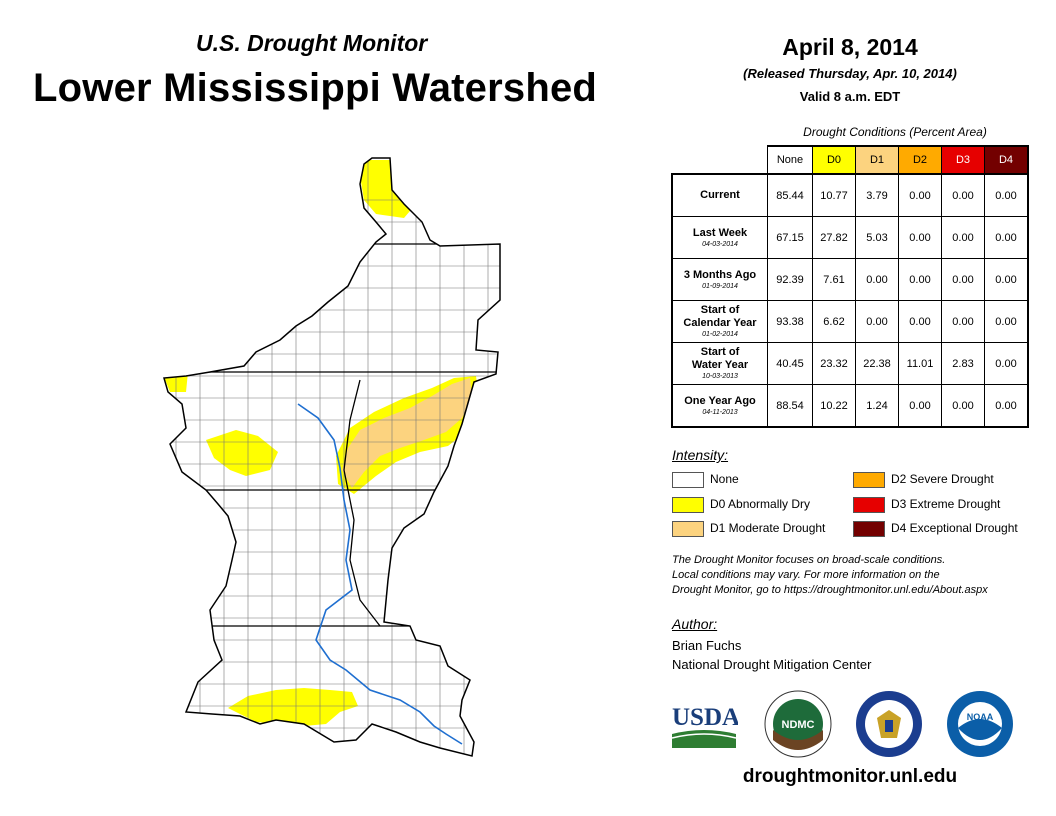 The height and width of the screenshot is (816, 1056). I want to click on release-date: (Released Thursday, Apr. 10, 2014), so click(850, 73).